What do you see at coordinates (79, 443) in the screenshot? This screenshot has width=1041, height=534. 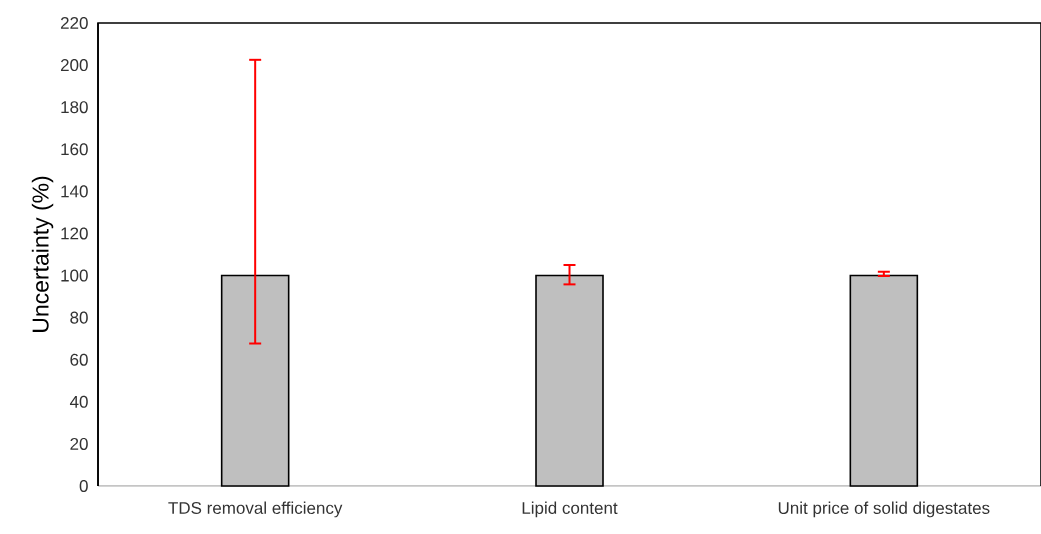 I see `y-tick-label: 20` at bounding box center [79, 443].